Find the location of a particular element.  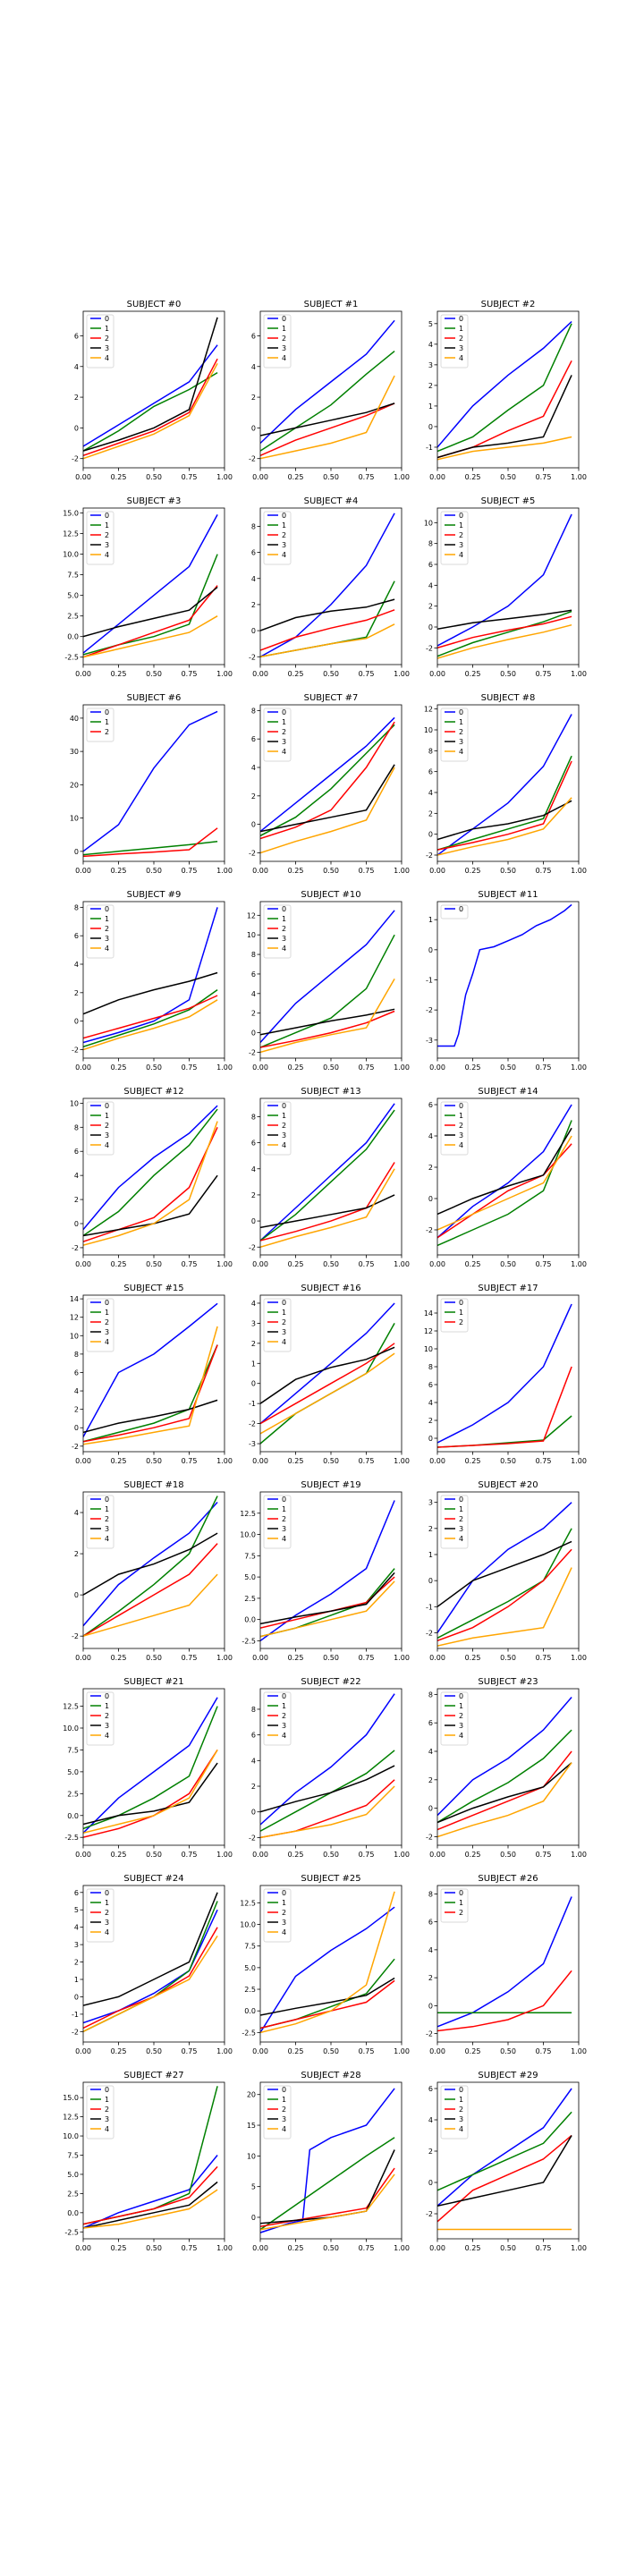

y-tick-label: 3 is located at coordinates (76, 1945).